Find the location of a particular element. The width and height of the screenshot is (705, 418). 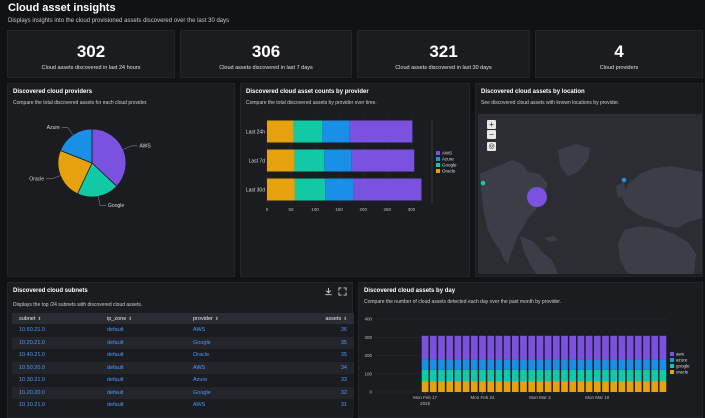

cell-subnet: 10.40.21.0 is located at coordinates (56, 355).